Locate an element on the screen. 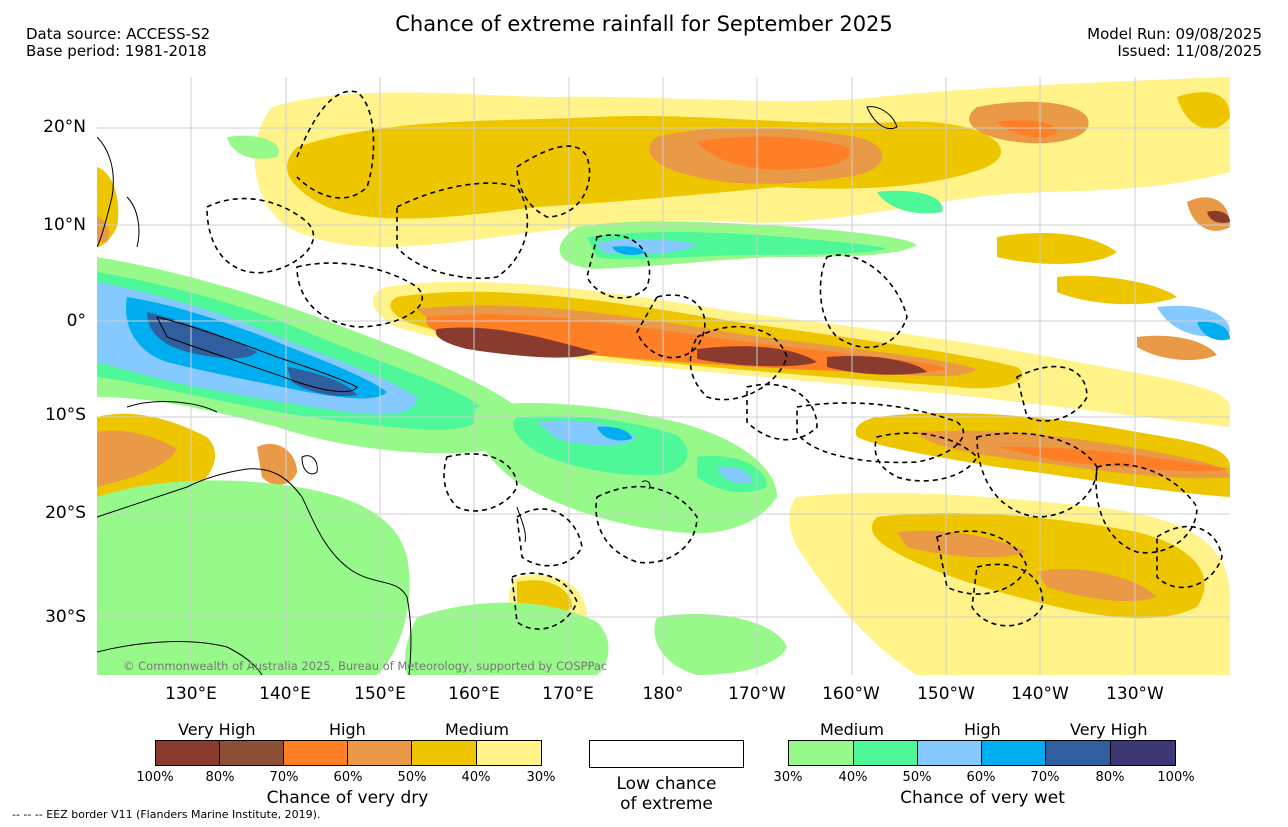 This screenshot has width=1288, height=827. lat-label-10n: 10°N is located at coordinates (64, 225).